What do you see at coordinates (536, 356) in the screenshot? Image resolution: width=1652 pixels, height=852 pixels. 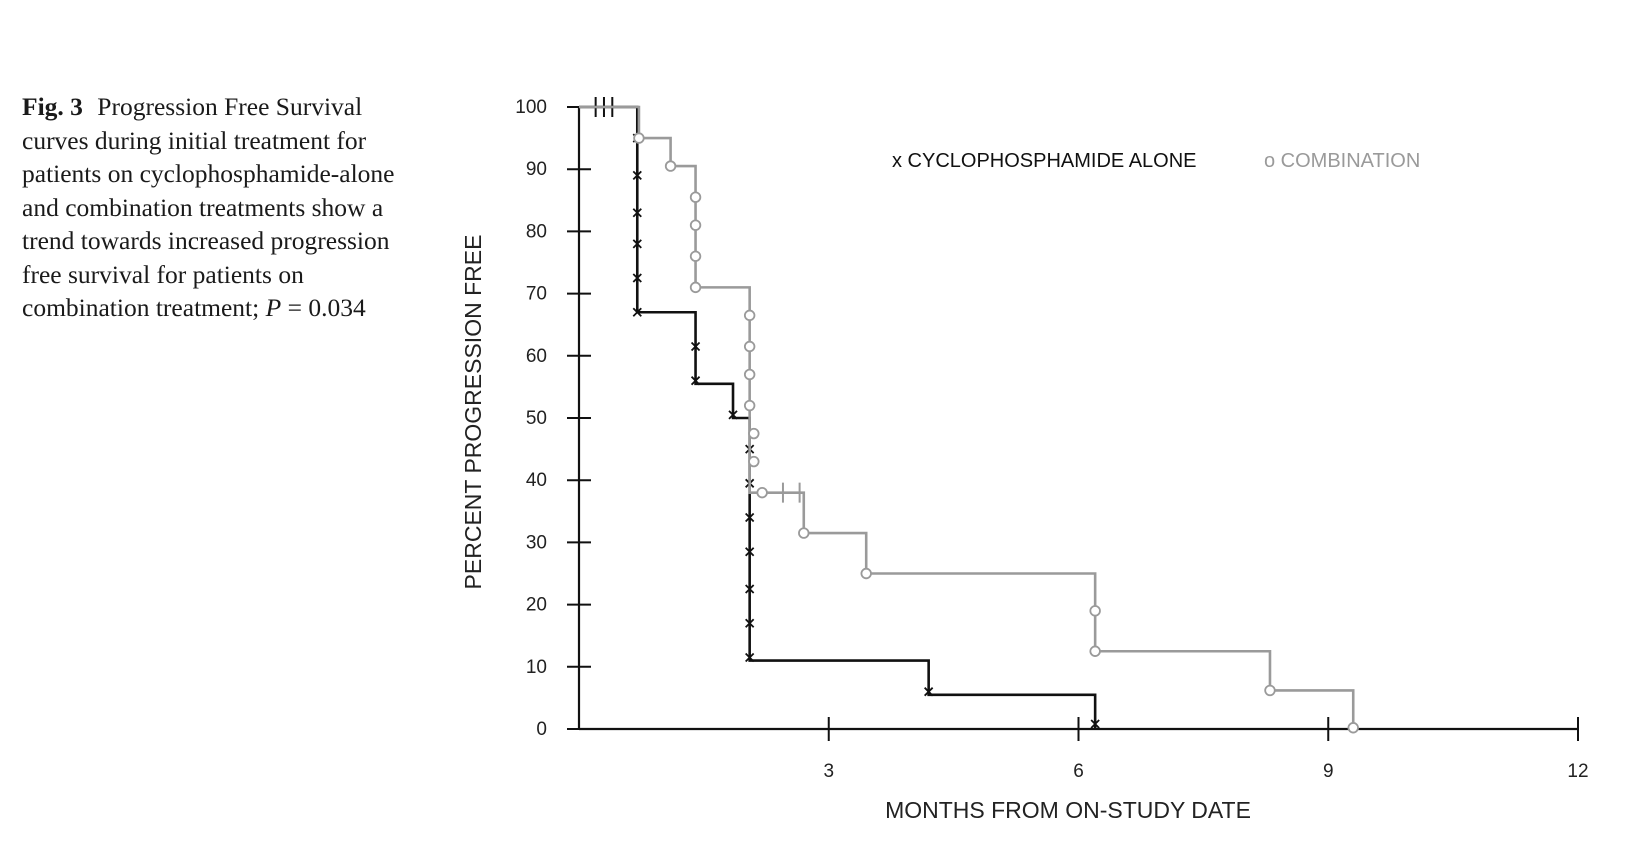 I see `y-tick-label-60: 60` at bounding box center [536, 356].